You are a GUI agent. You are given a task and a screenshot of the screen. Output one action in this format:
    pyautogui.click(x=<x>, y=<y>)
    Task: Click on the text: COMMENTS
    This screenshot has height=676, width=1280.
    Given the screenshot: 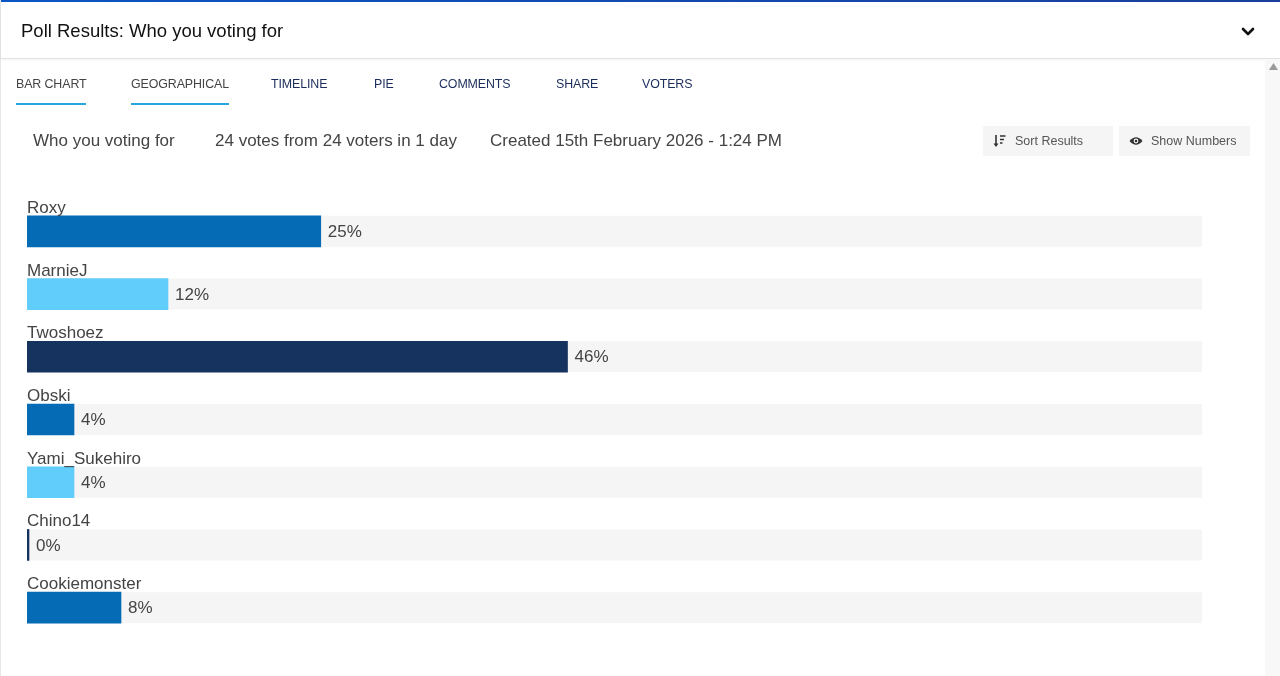 What is the action you would take?
    pyautogui.click(x=475, y=84)
    